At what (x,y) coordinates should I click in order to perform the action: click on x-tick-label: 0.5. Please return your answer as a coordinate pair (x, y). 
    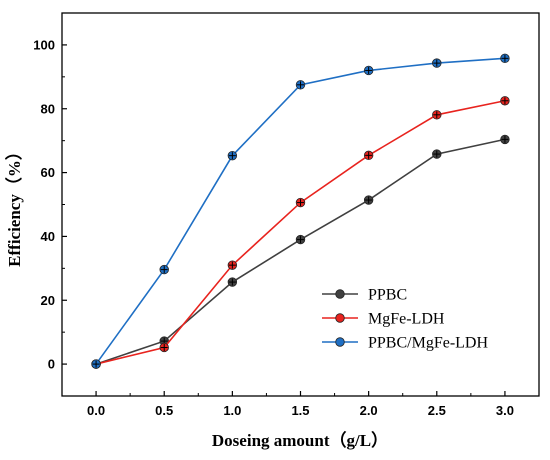
    Looking at the image, I should click on (164, 410).